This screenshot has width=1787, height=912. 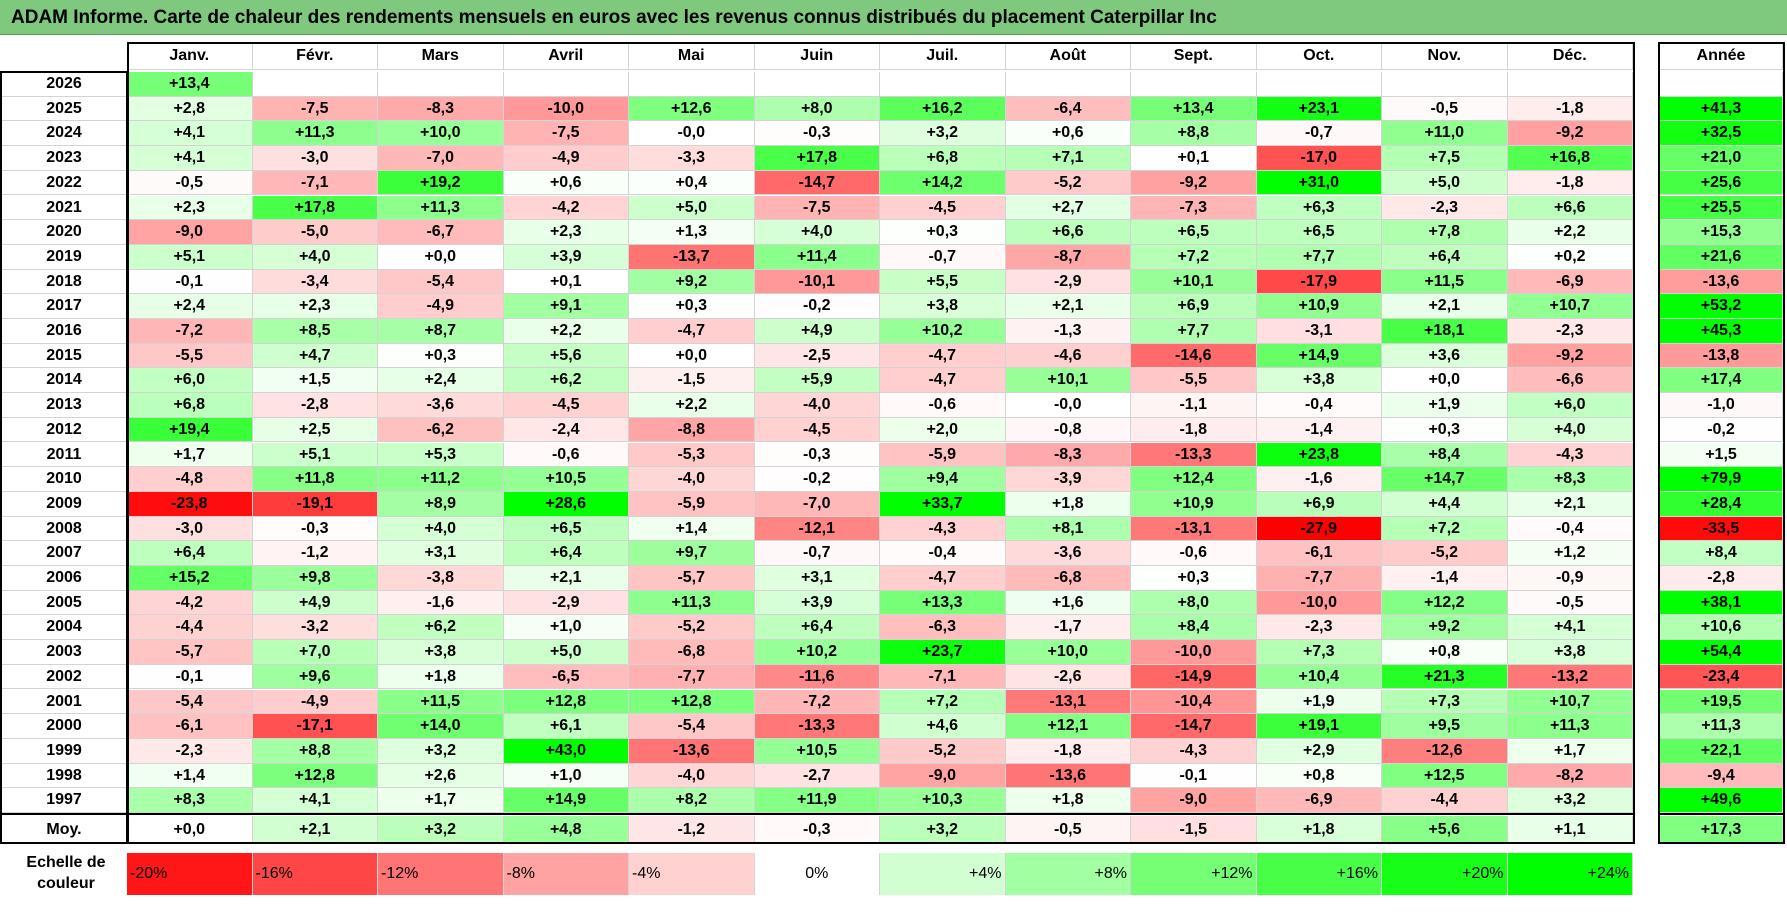 What do you see at coordinates (566, 306) in the screenshot?
I see `heatmap-cell: +9,1` at bounding box center [566, 306].